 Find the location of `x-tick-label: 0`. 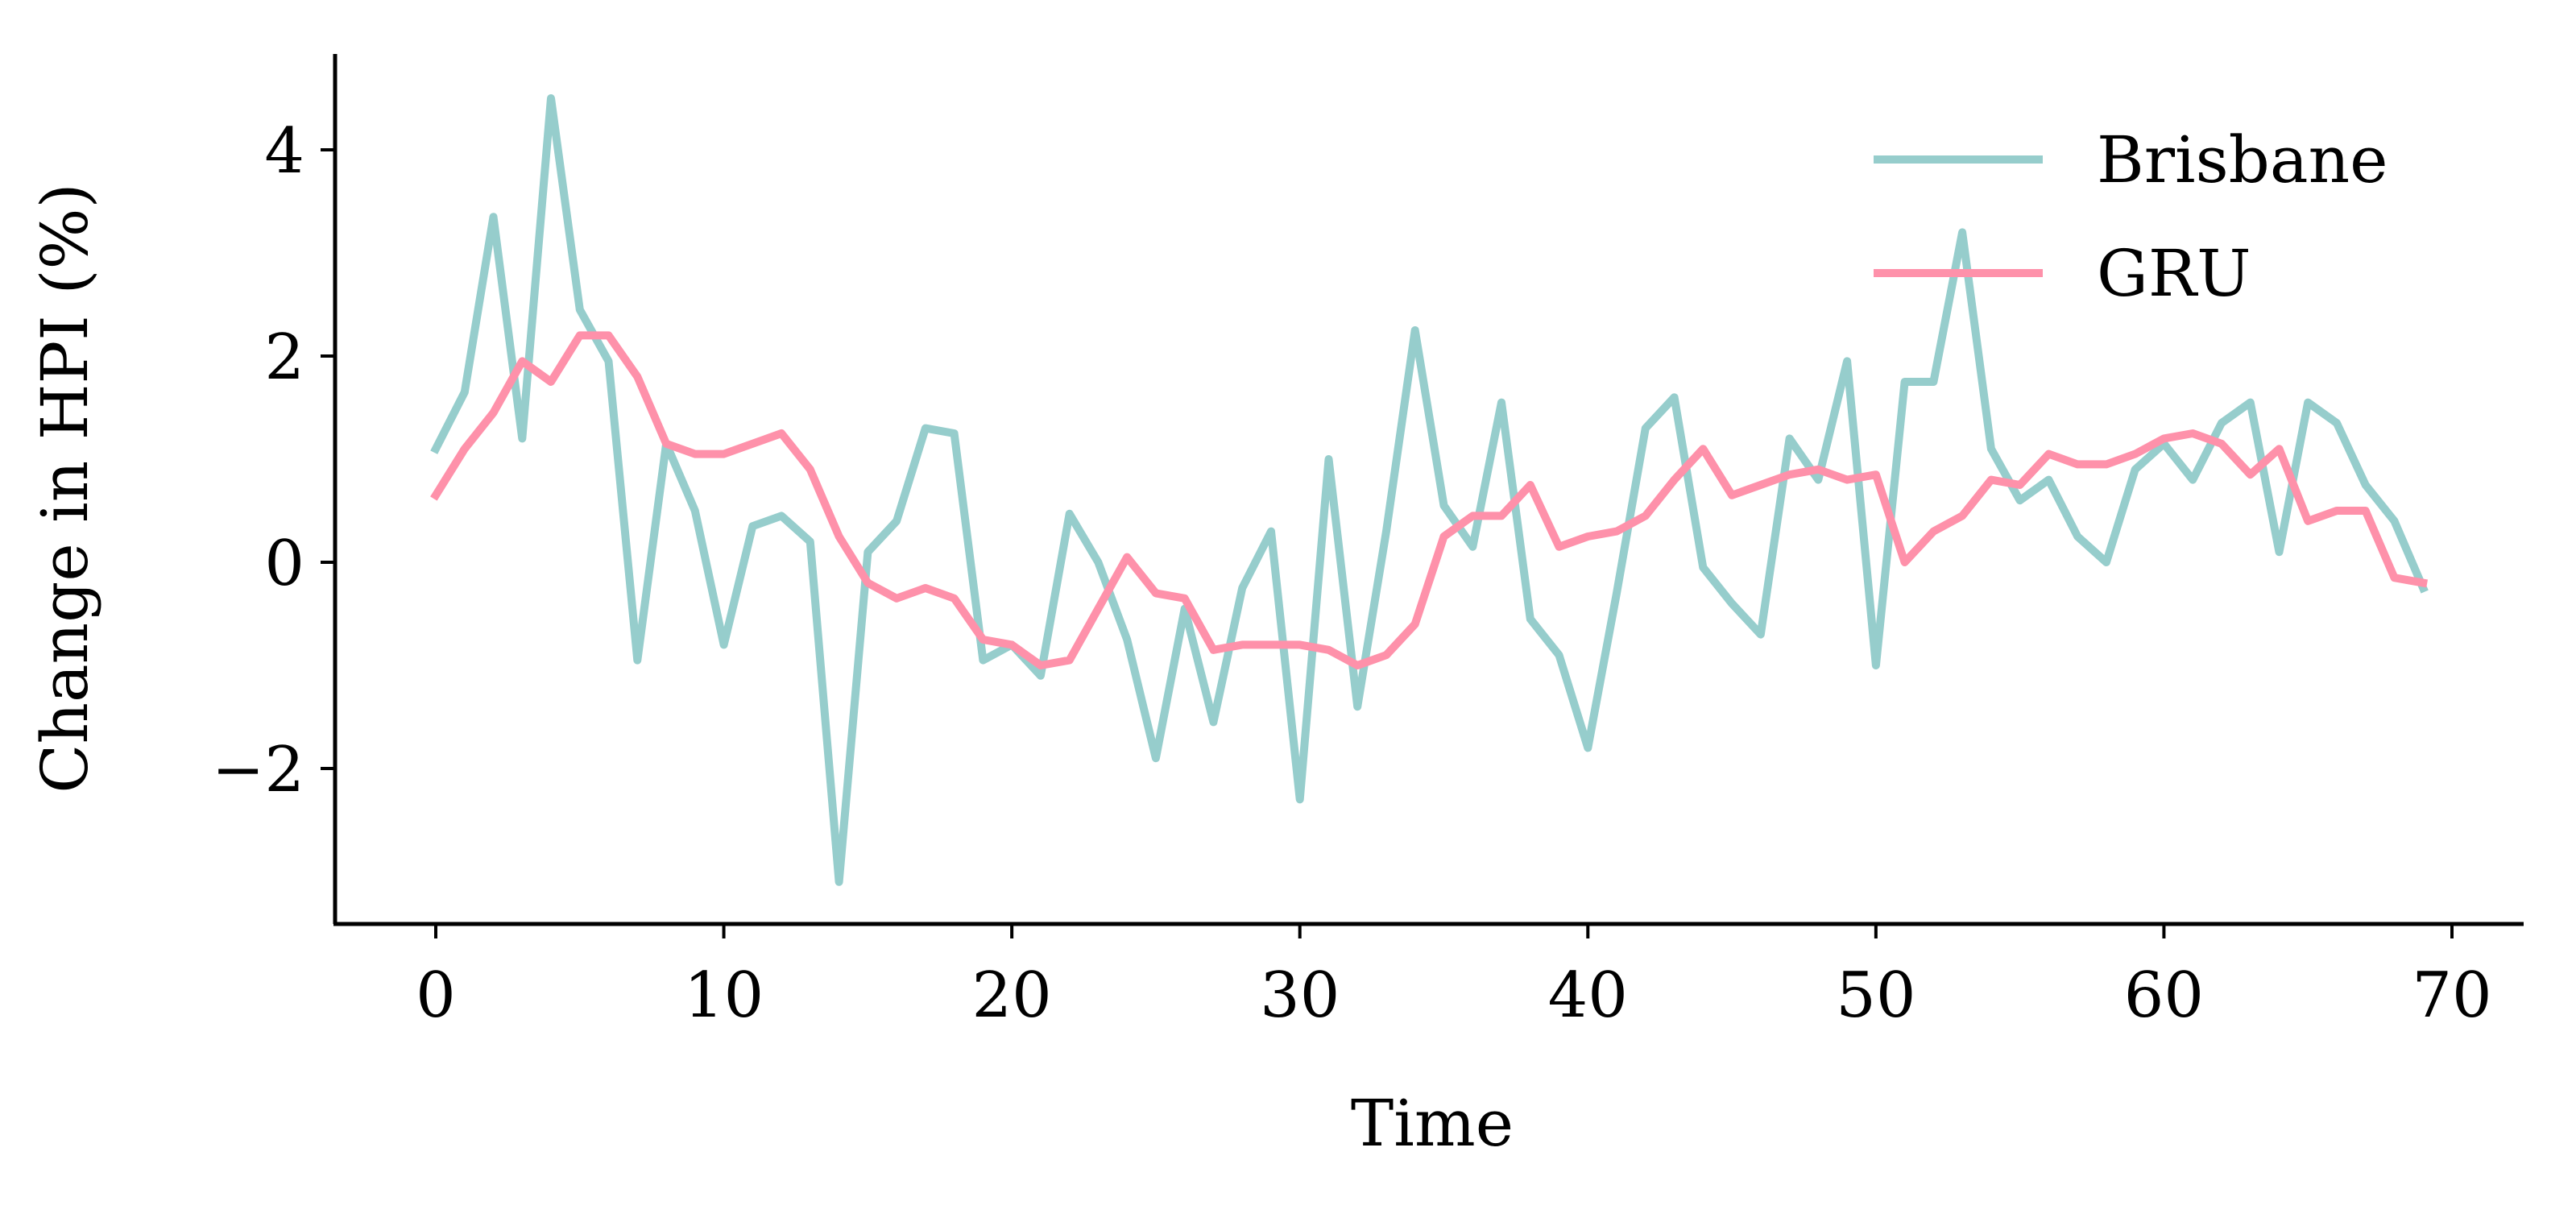

x-tick-label: 0 is located at coordinates (436, 995).